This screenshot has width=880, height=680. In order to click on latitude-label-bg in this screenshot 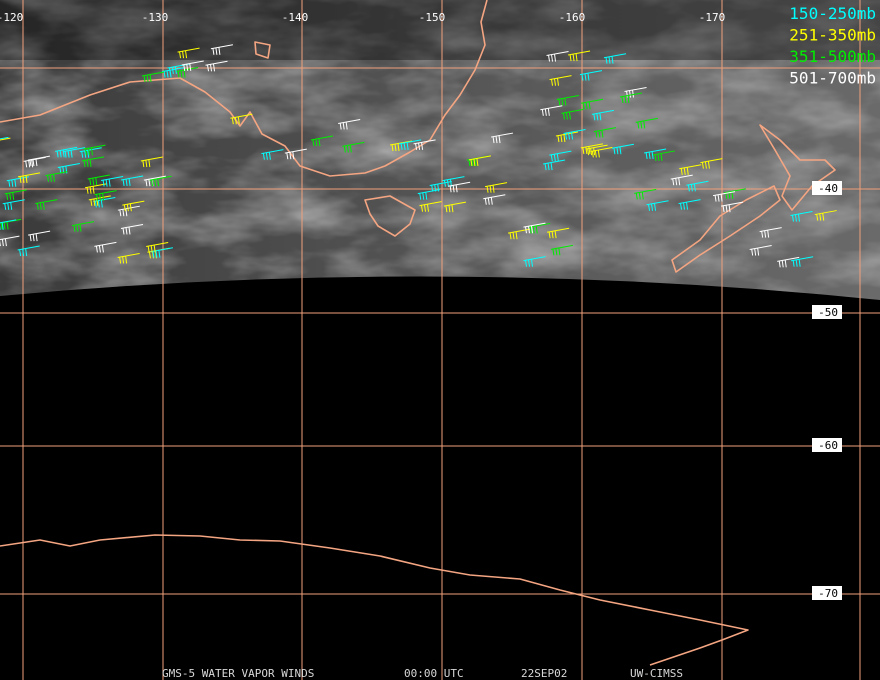, I will do `click(827, 445)`.